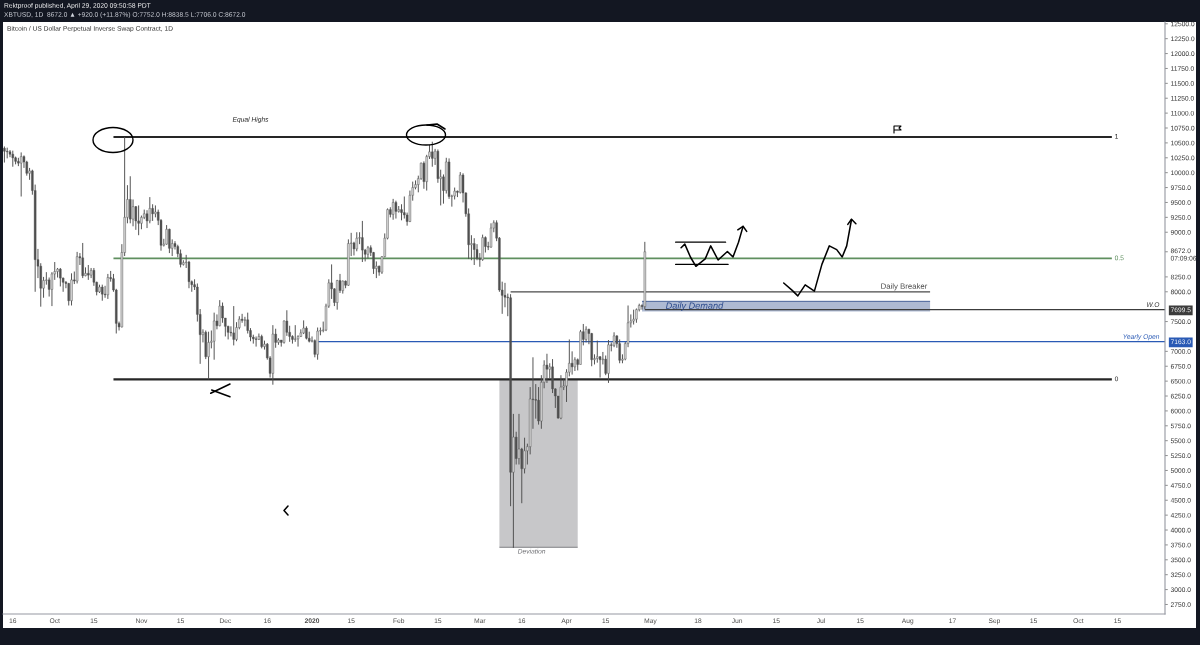 The width and height of the screenshot is (1200, 645). I want to click on series-label: Daily Demand, so click(694, 306).